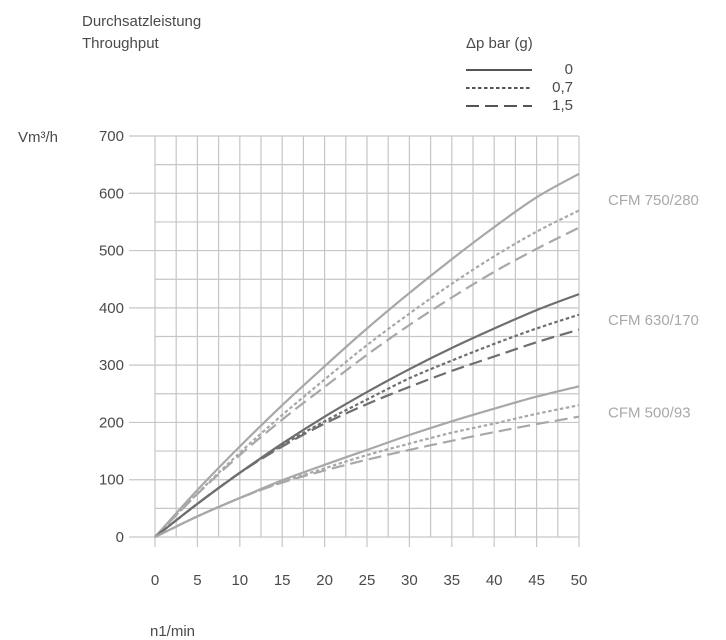 This screenshot has height=640, width=726. What do you see at coordinates (282, 580) in the screenshot?
I see `x-tick-label: 15` at bounding box center [282, 580].